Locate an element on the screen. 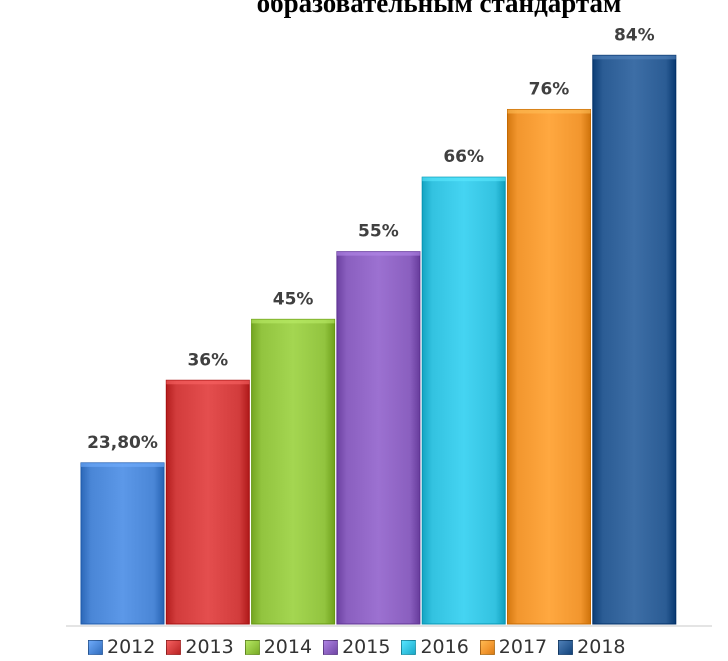 The image size is (728, 661). data-label-2014: 45% is located at coordinates (293, 299).